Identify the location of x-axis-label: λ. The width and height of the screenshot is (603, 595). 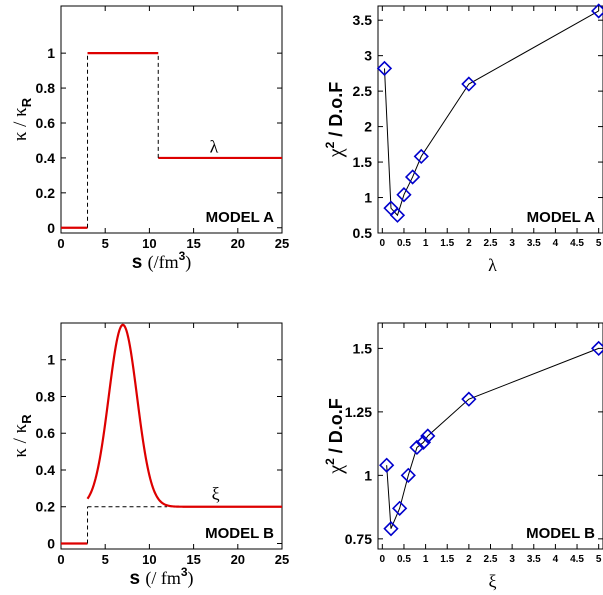
(492, 265).